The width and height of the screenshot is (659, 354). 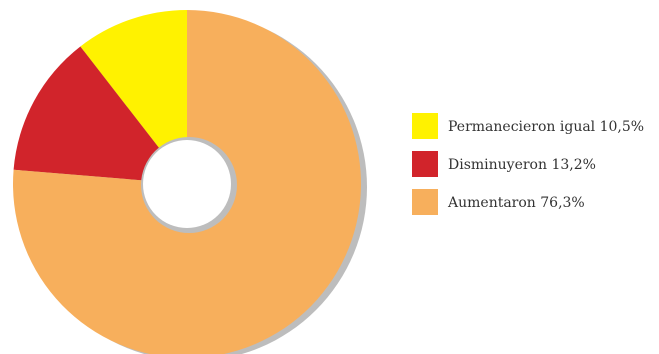 What do you see at coordinates (425, 126) in the screenshot?
I see `legend-swatch-permanecieron-igual` at bounding box center [425, 126].